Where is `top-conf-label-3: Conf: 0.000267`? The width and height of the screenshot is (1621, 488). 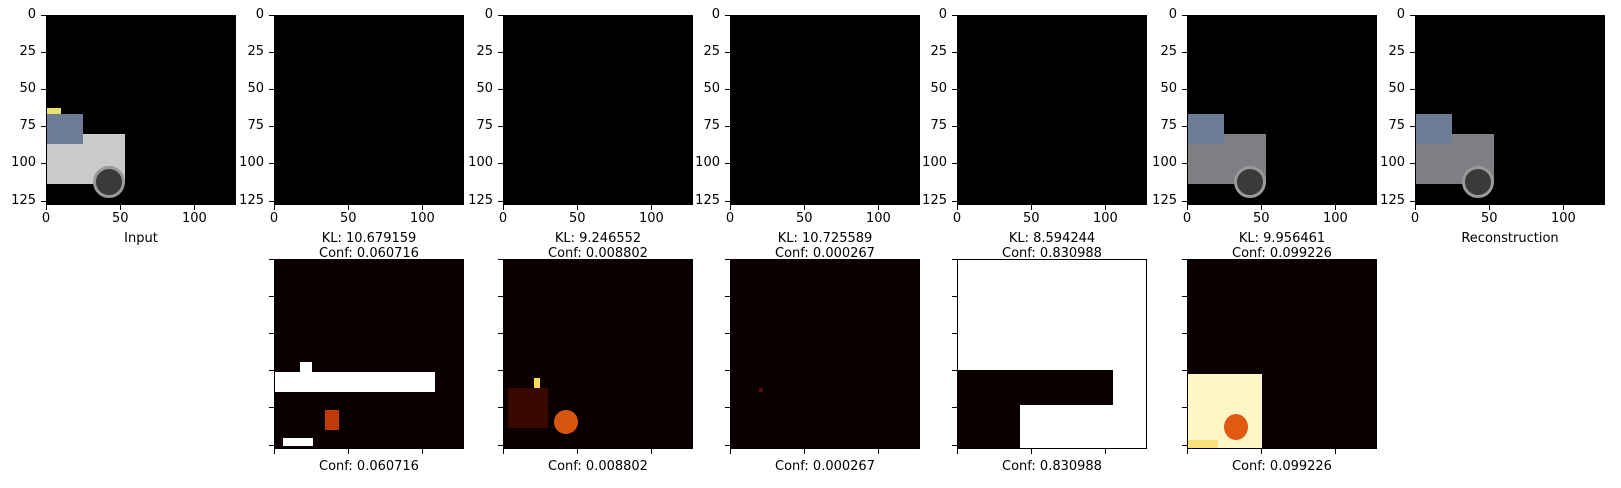 top-conf-label-3: Conf: 0.000267 is located at coordinates (825, 253).